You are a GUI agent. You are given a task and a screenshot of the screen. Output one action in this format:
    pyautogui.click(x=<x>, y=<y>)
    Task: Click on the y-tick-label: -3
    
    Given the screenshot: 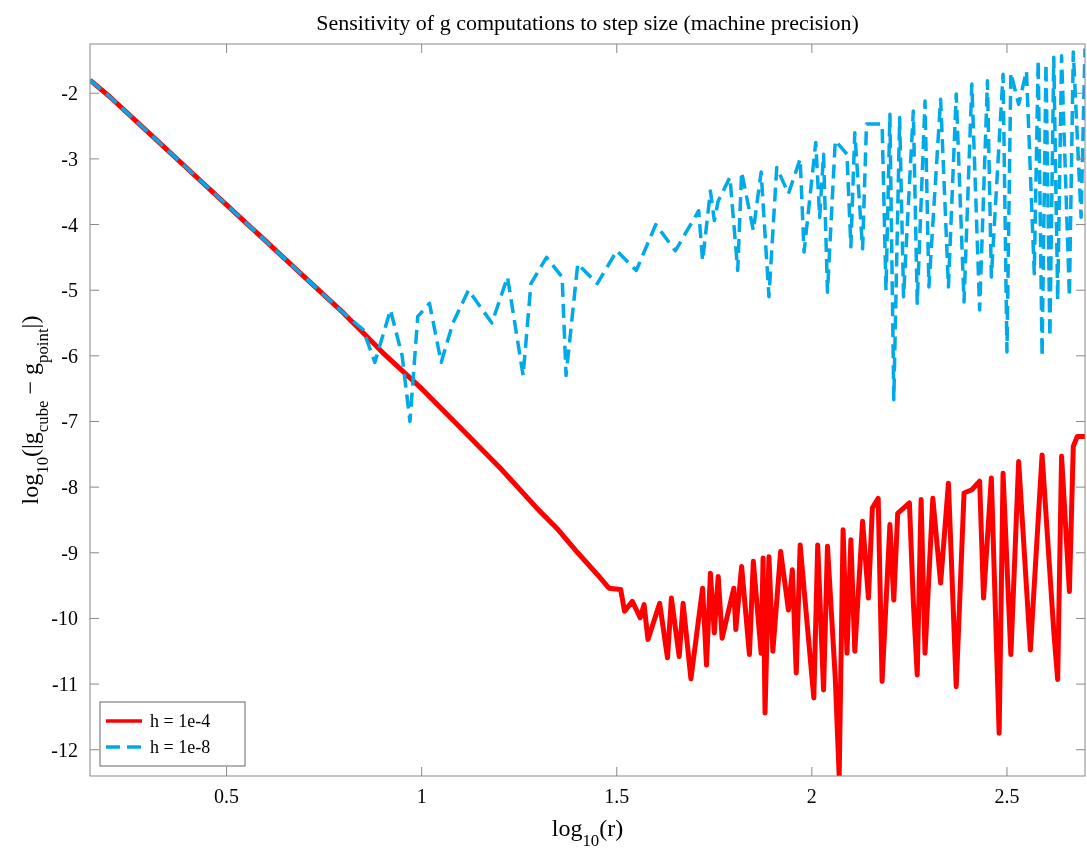 What is the action you would take?
    pyautogui.click(x=69, y=158)
    